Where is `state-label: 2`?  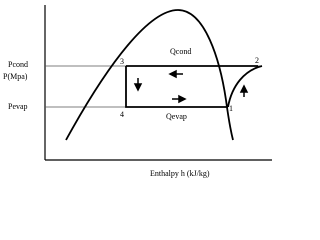 state-label: 2 is located at coordinates (257, 60).